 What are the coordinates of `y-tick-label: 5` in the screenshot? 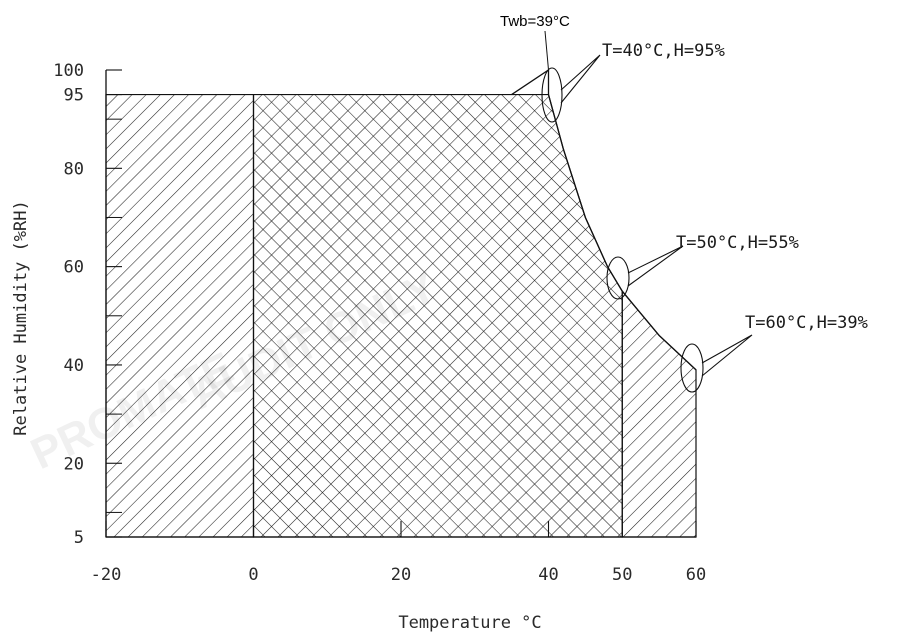 It's located at (79, 538).